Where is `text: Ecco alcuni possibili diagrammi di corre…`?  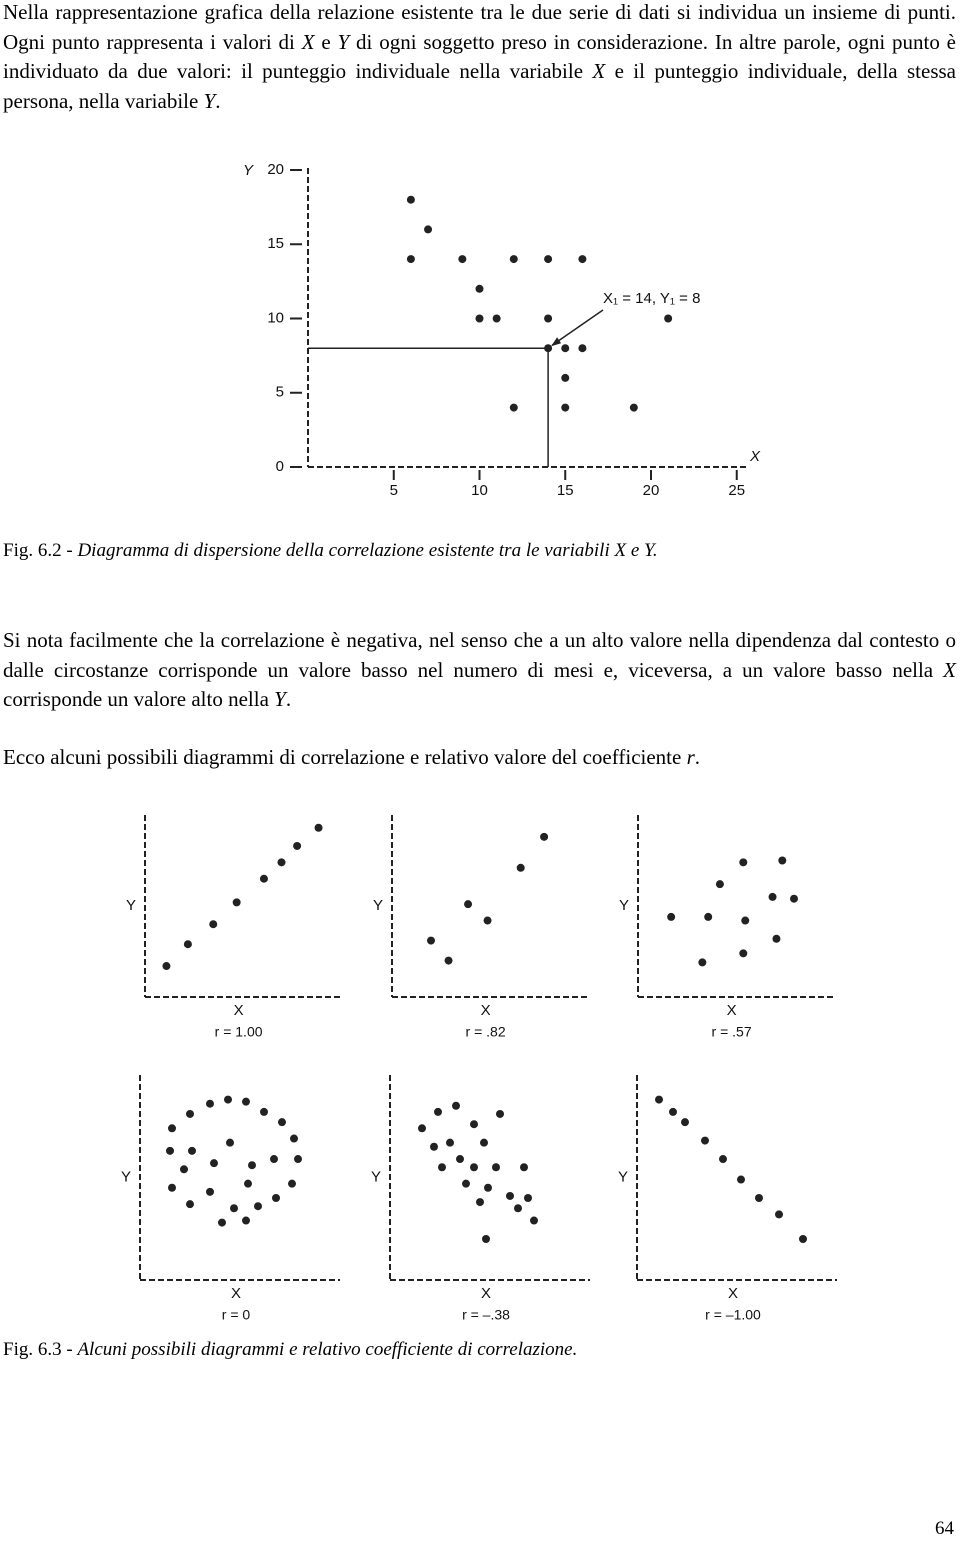 text: Ecco alcuni possibili diagrammi di corre… is located at coordinates (345, 757).